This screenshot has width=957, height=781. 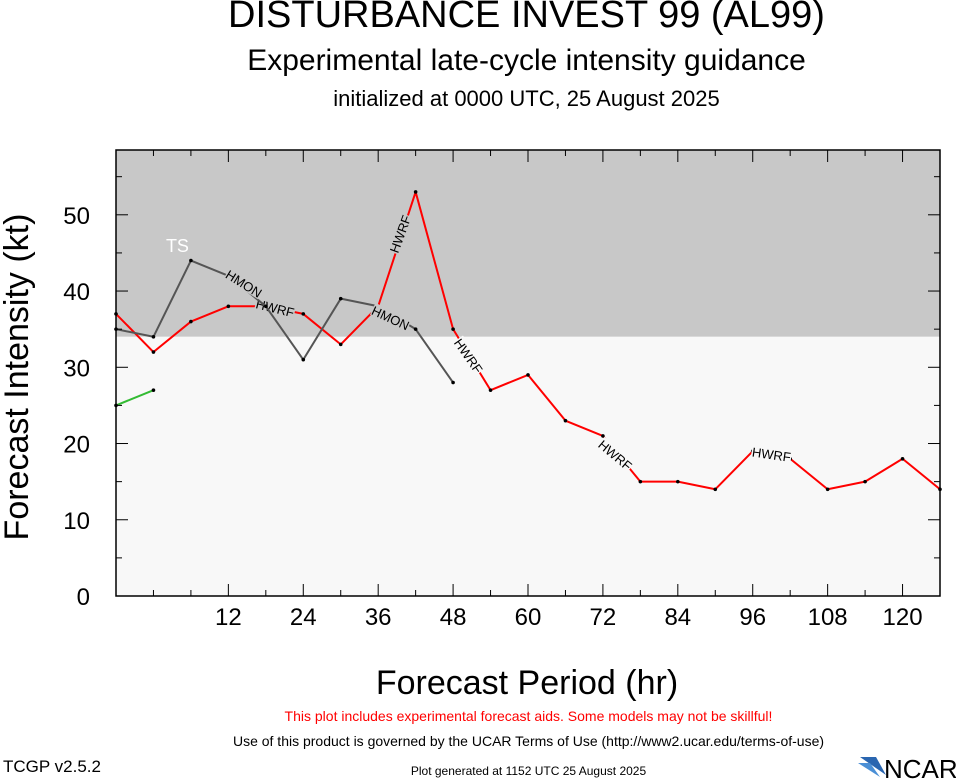 I want to click on x-tick-label: 36, so click(x=378, y=617).